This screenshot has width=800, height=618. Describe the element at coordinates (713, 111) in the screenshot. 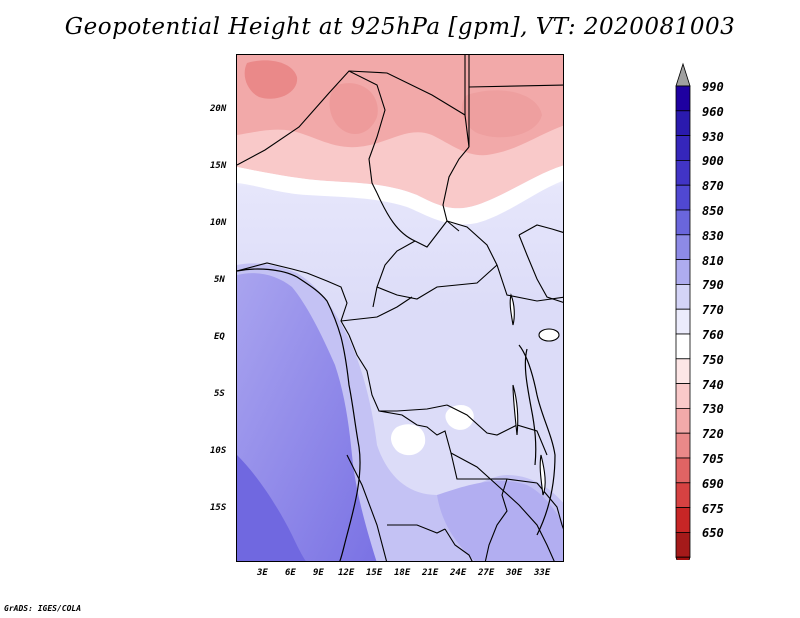

I see `colorbar-label: 960` at that location.